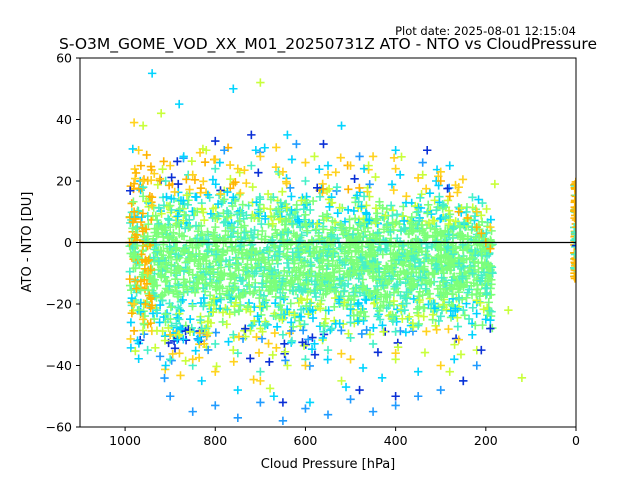  I want to click on y-tick-label: 0, so click(68, 242).